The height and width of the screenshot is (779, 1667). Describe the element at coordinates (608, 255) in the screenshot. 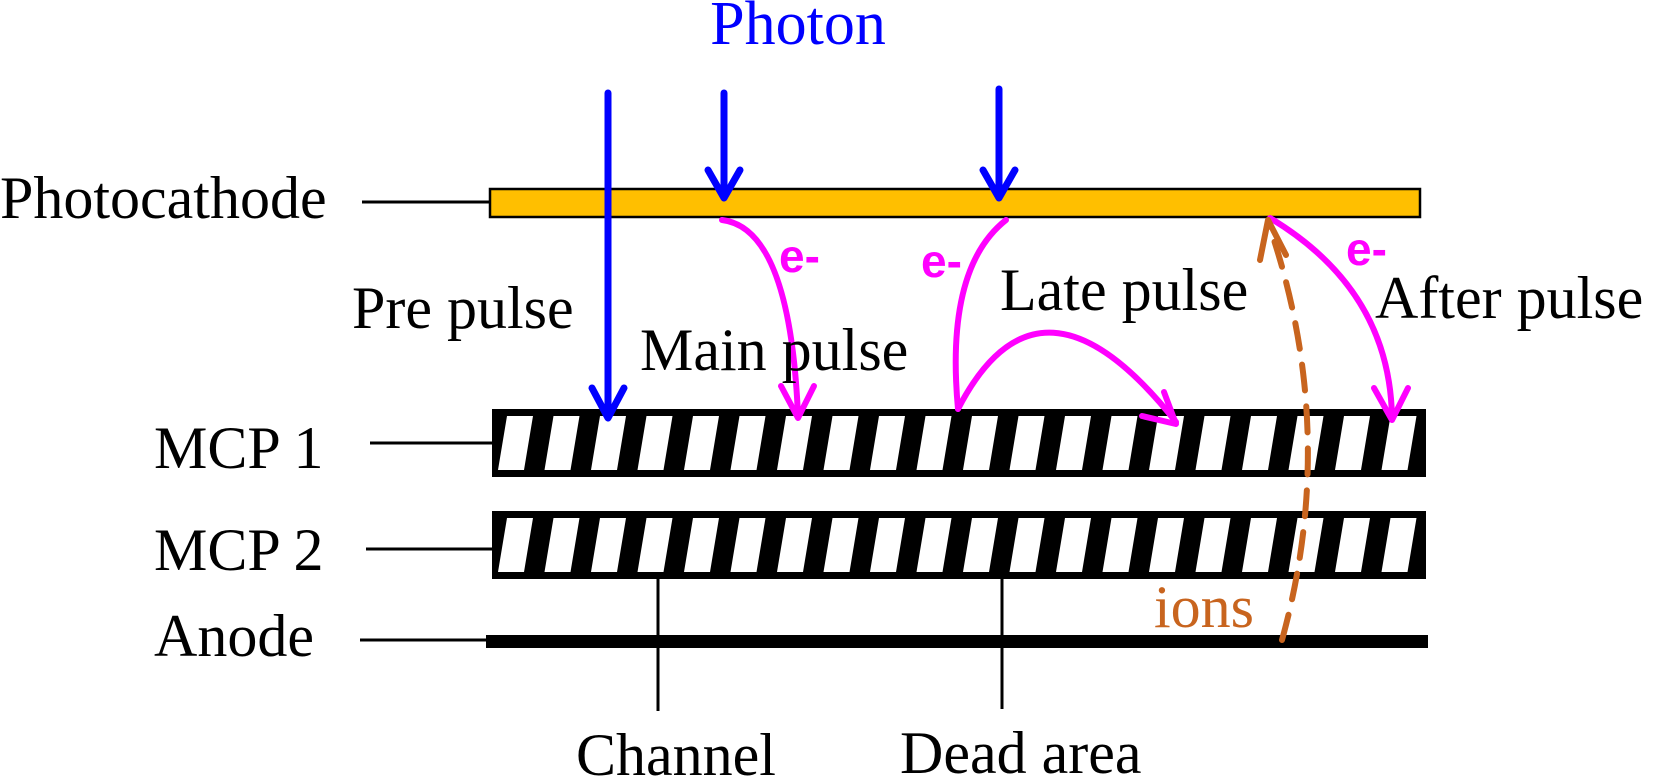

I see `photon-arrow-pre-pulse` at that location.